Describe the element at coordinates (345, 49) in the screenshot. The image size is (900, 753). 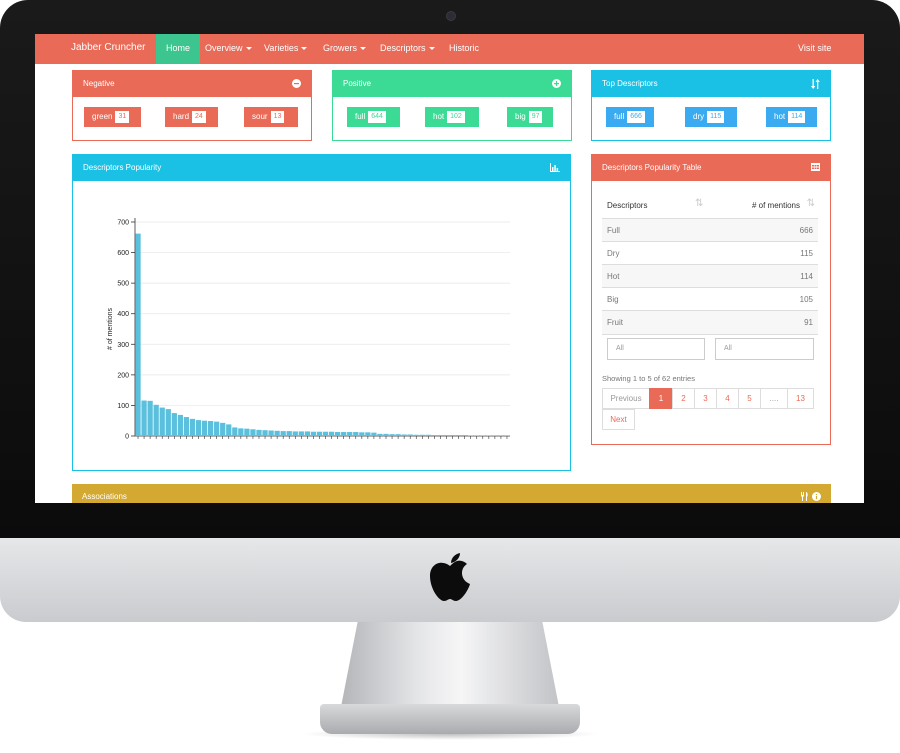
I see `nav-growers: Growers` at that location.